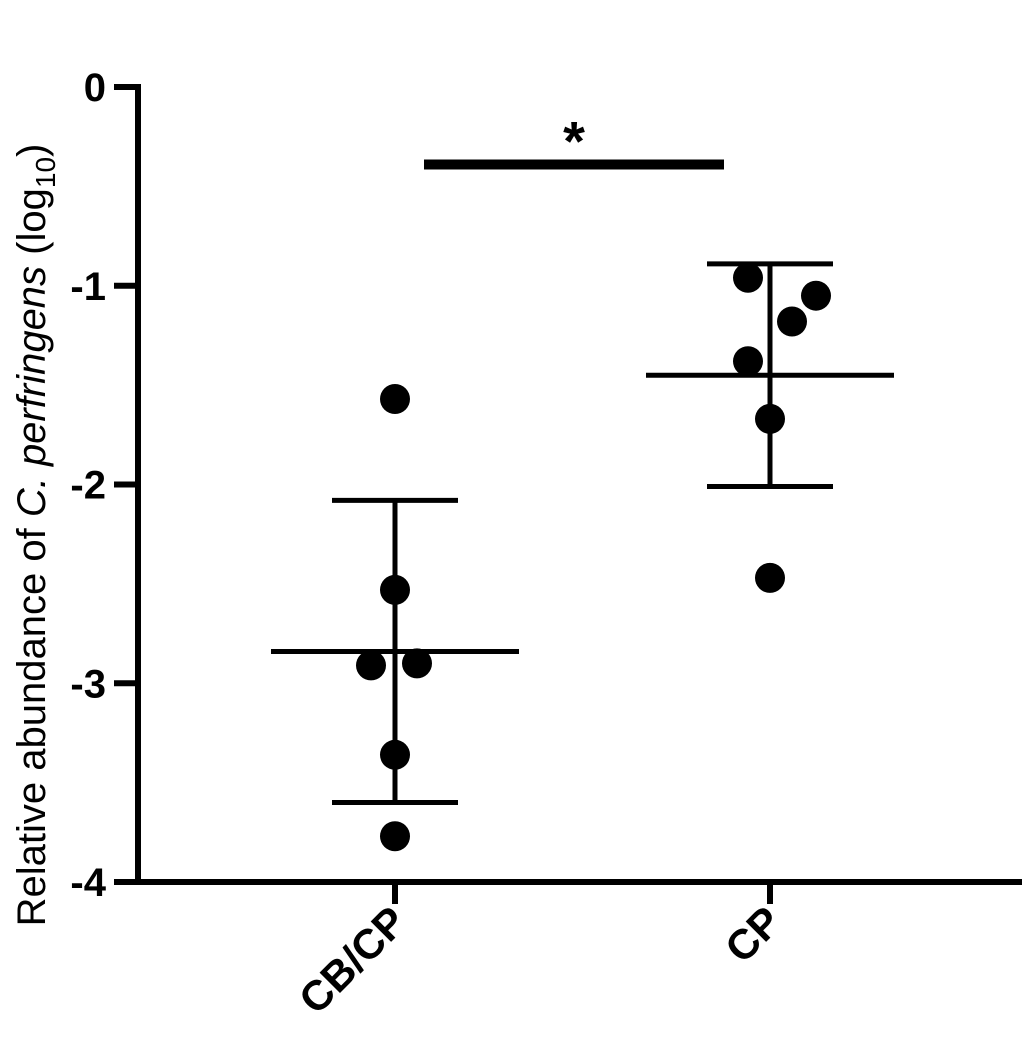 This screenshot has width=1028, height=1050. I want to click on significance-label: *, so click(574, 141).